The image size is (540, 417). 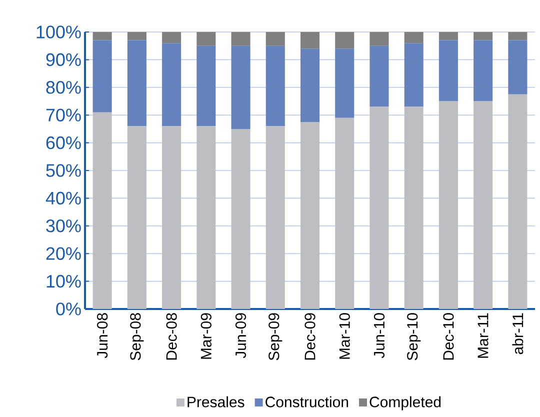 What do you see at coordinates (137, 336) in the screenshot?
I see `x-tick-label: Sep-08` at bounding box center [137, 336].